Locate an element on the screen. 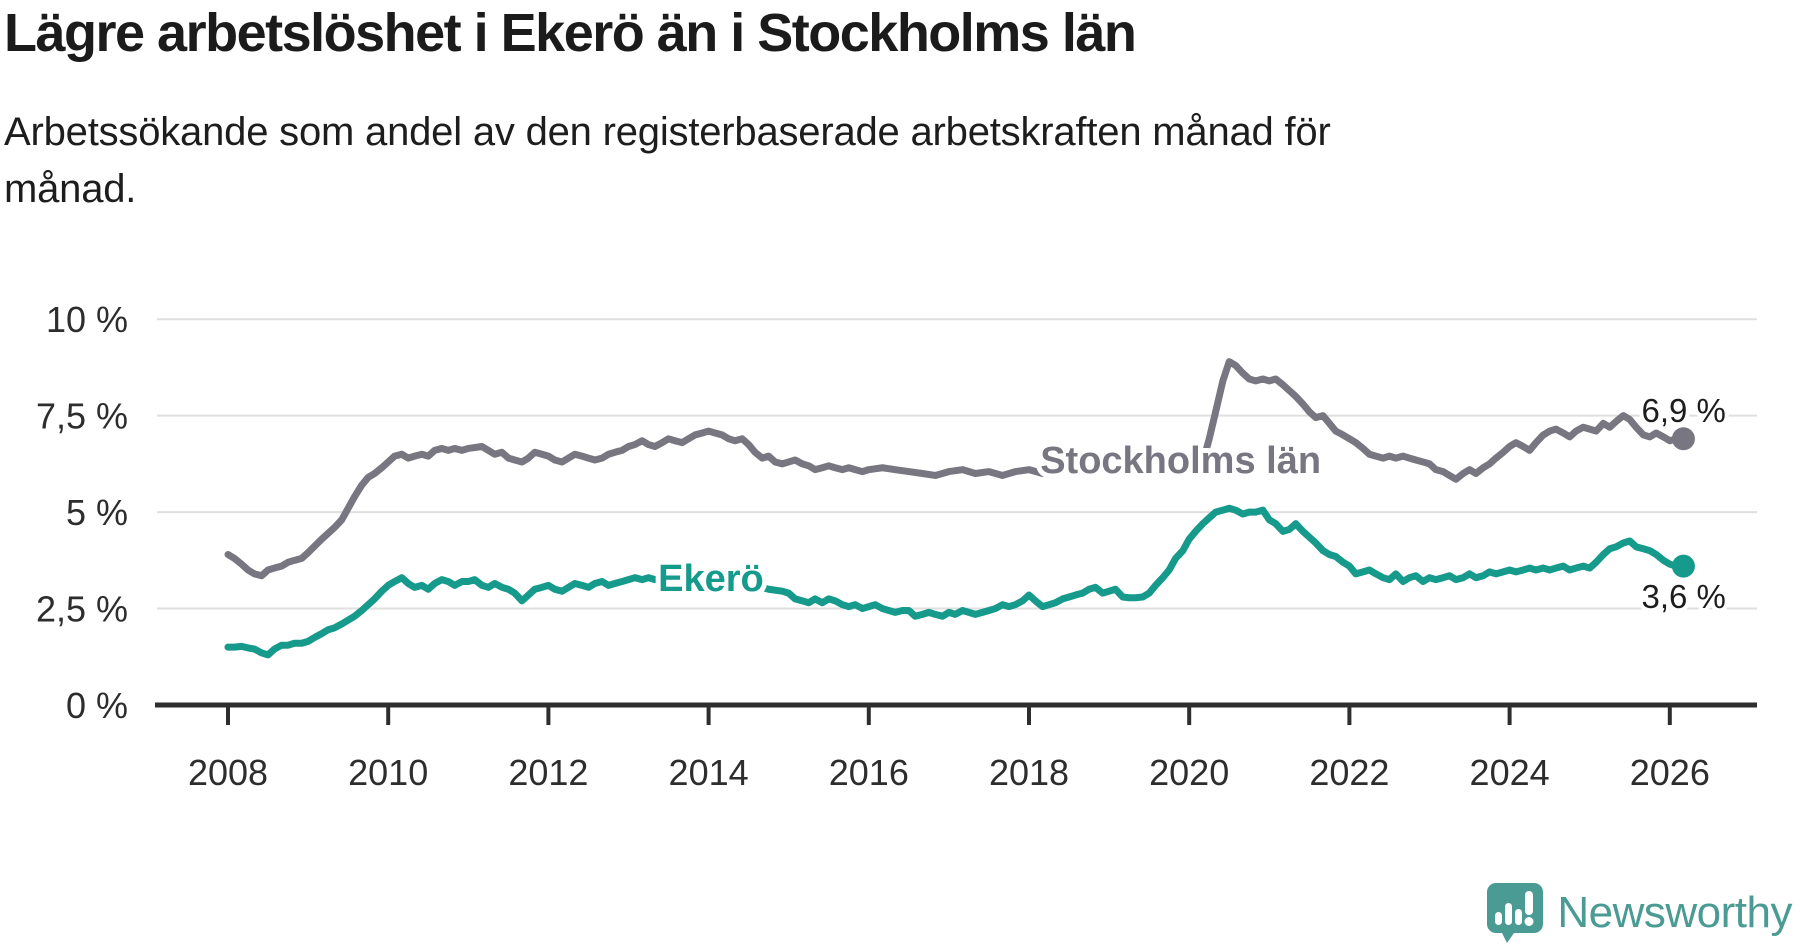 This screenshot has height=948, width=1800. newsworthy-speech-bubble-bar-chart-icon is located at coordinates (1515, 913).